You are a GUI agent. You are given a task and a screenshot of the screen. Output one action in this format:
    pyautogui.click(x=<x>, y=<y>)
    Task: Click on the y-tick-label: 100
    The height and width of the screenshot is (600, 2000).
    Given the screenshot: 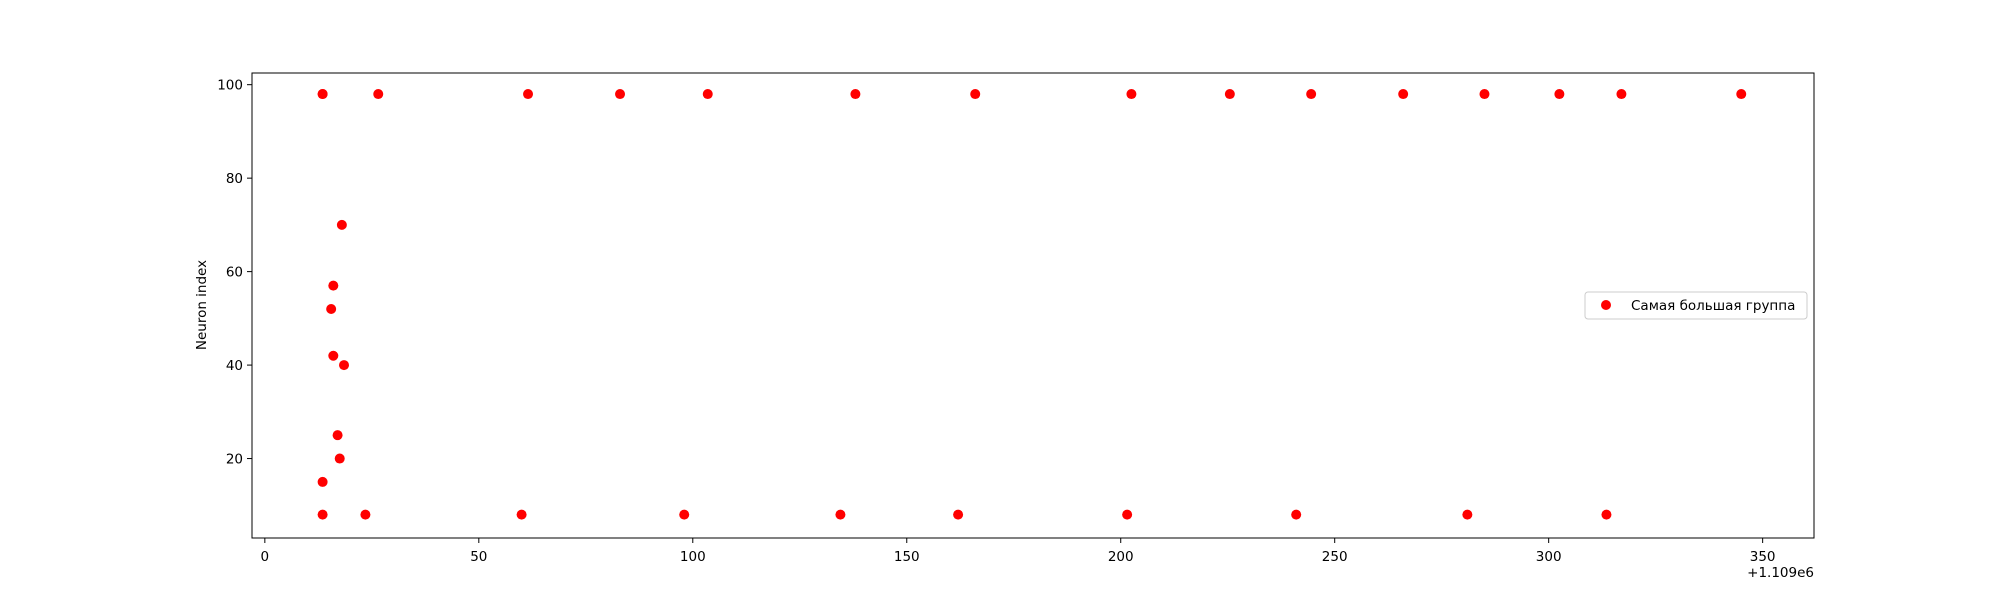 What is the action you would take?
    pyautogui.click(x=230, y=86)
    